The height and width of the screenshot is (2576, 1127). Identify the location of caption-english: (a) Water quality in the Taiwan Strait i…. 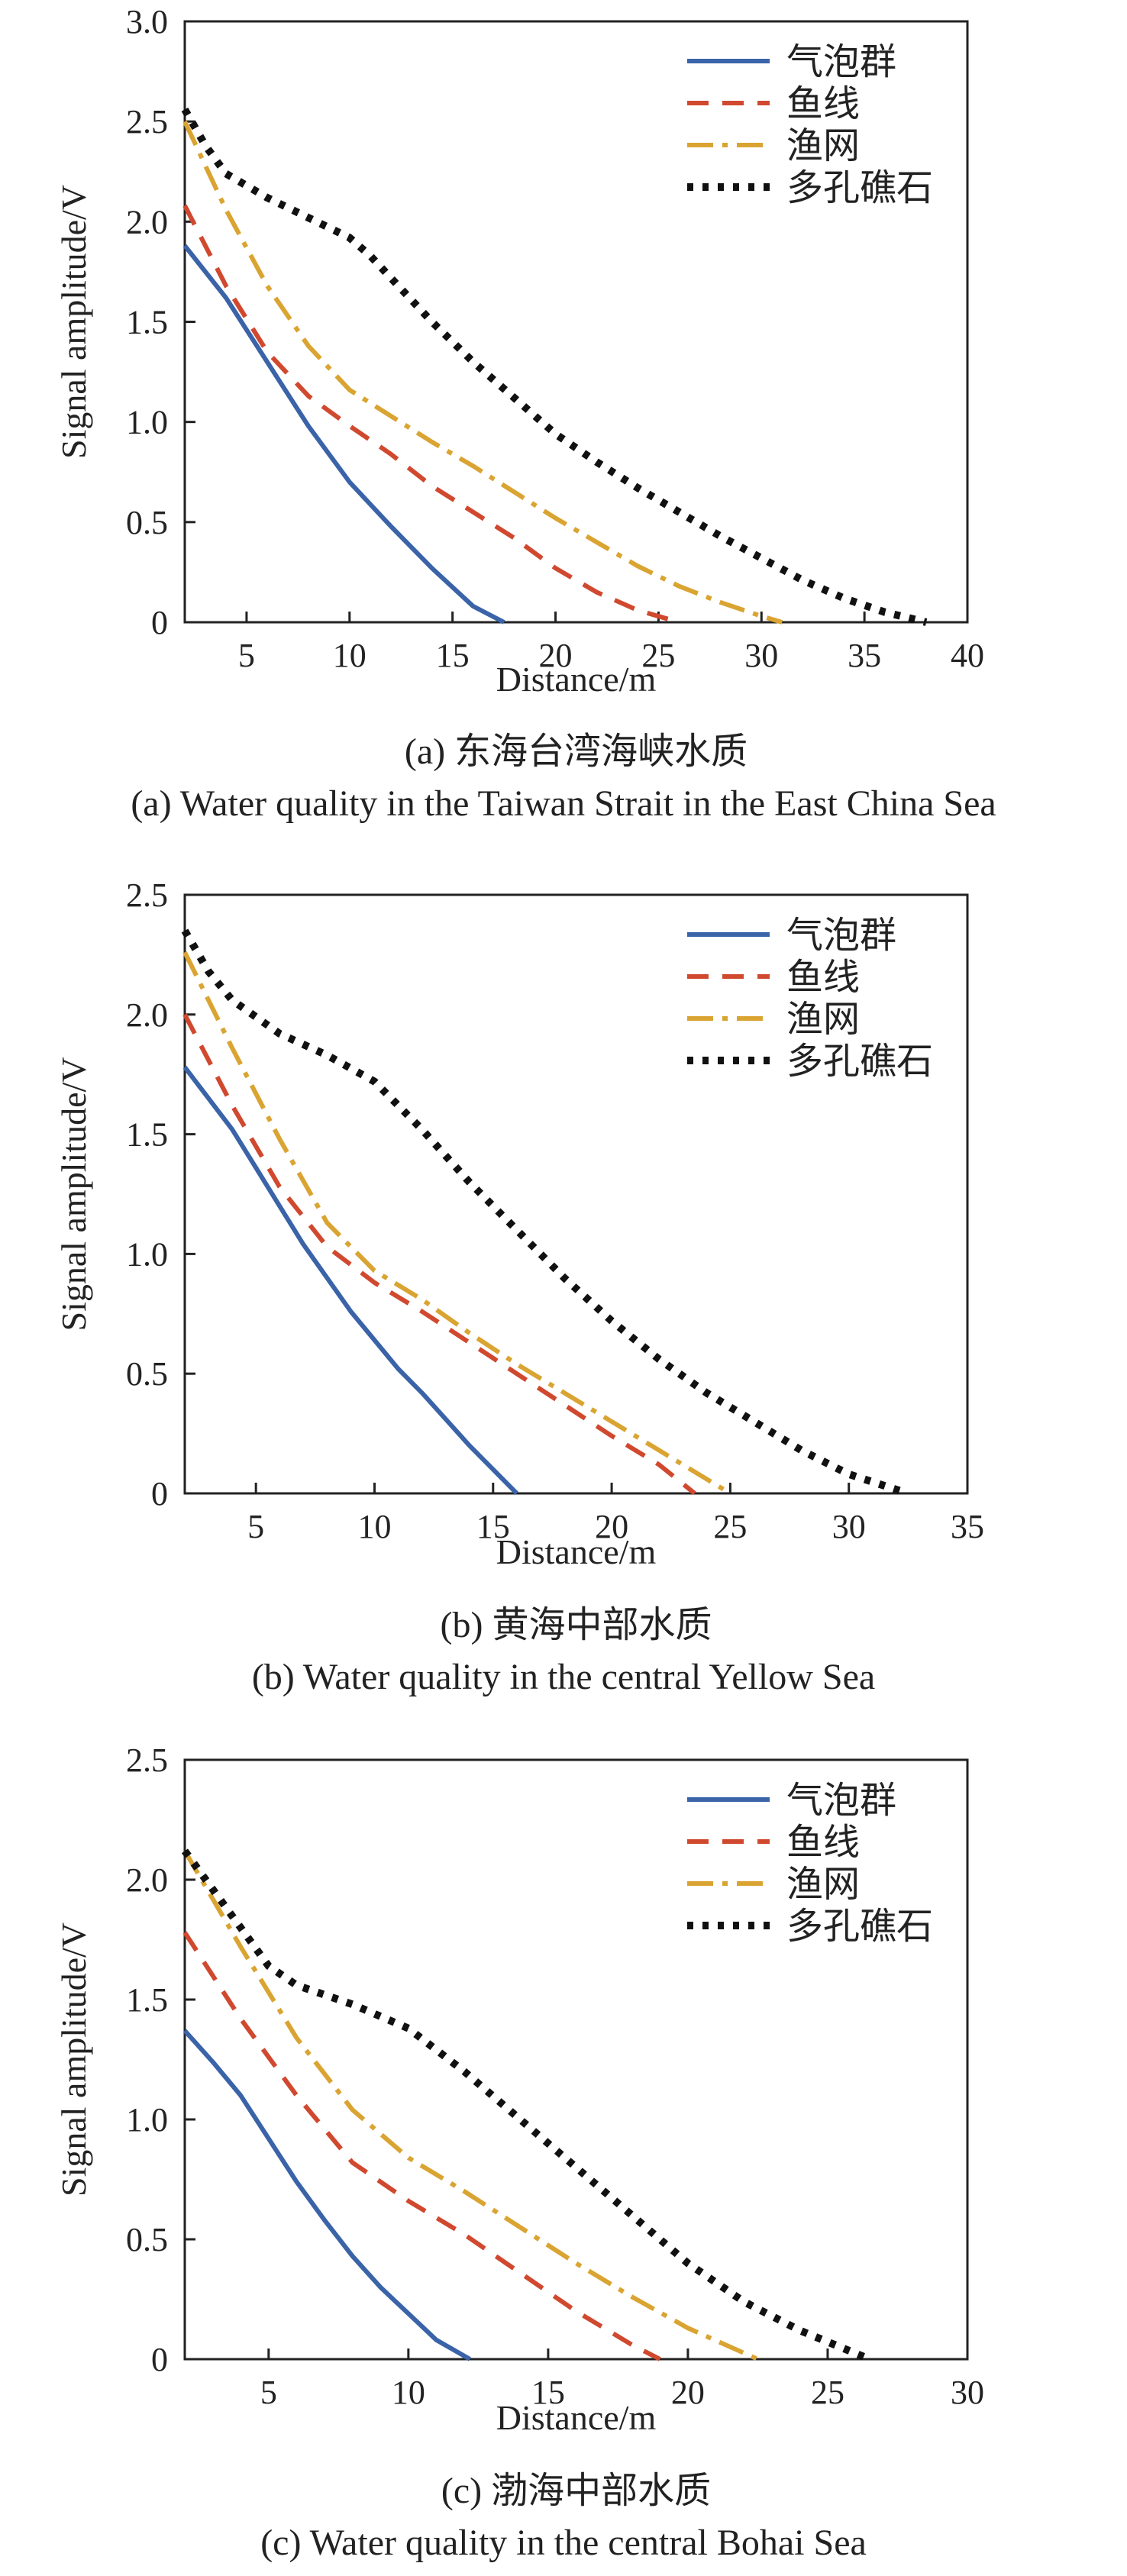
(563, 803).